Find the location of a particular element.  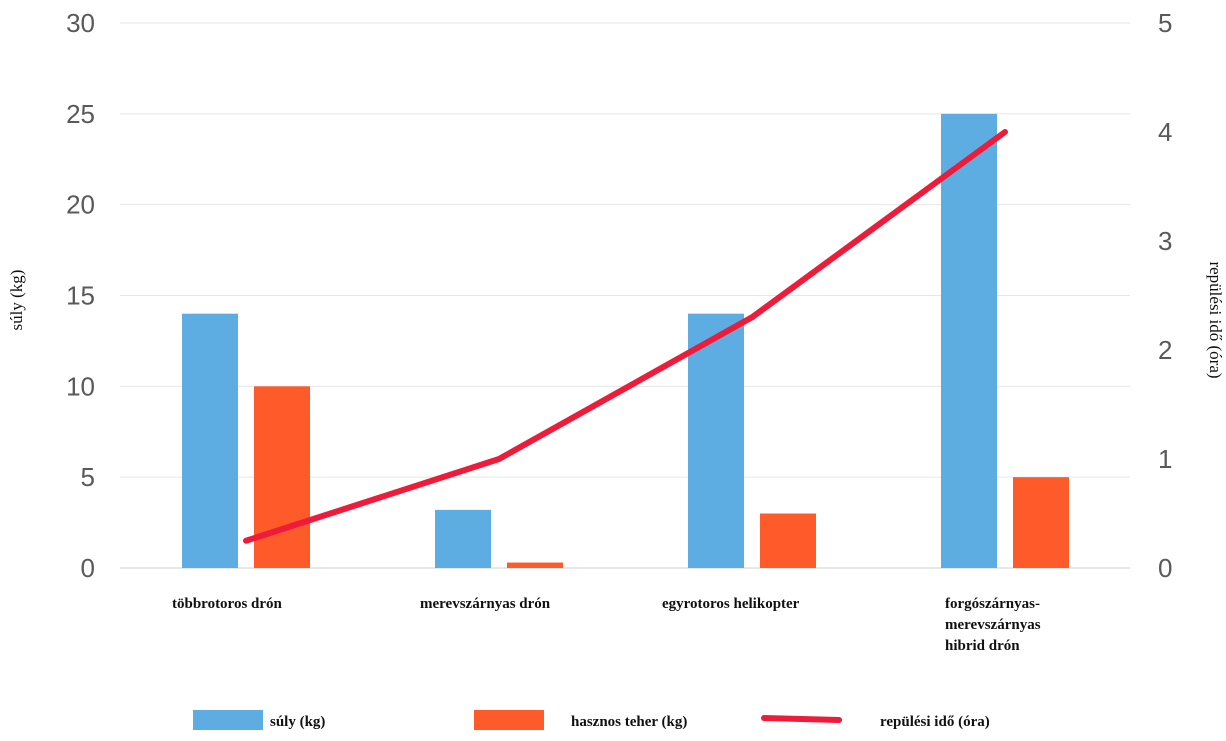

category-label-line: merevszárnyas is located at coordinates (993, 625).